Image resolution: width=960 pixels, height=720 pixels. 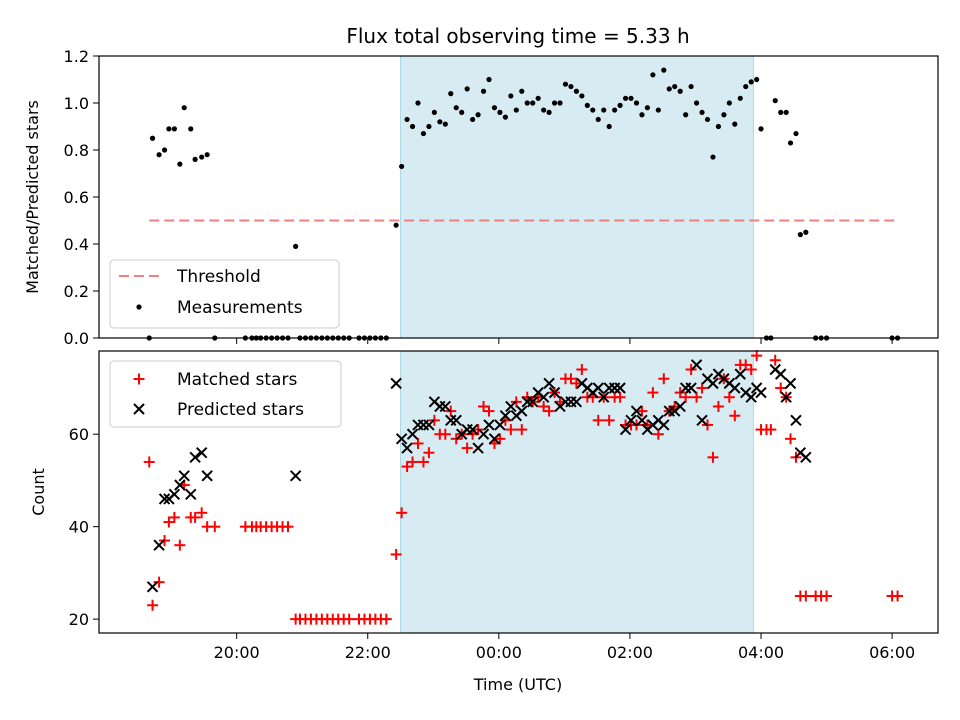 What do you see at coordinates (79, 434) in the screenshot?
I see `y-tick-label: 60` at bounding box center [79, 434].